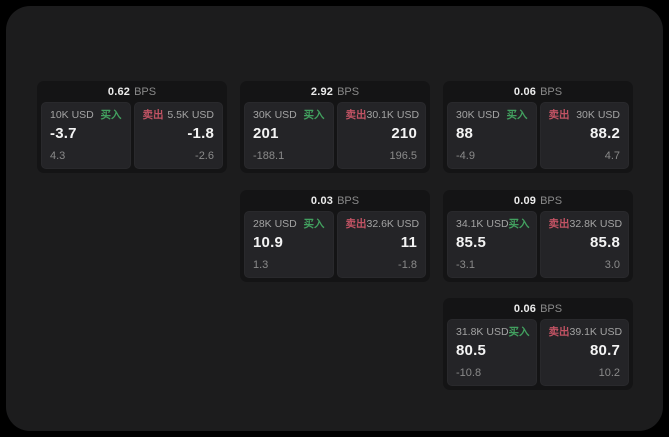  I want to click on sell-panel-top: 卖出 30K USD, so click(585, 115).